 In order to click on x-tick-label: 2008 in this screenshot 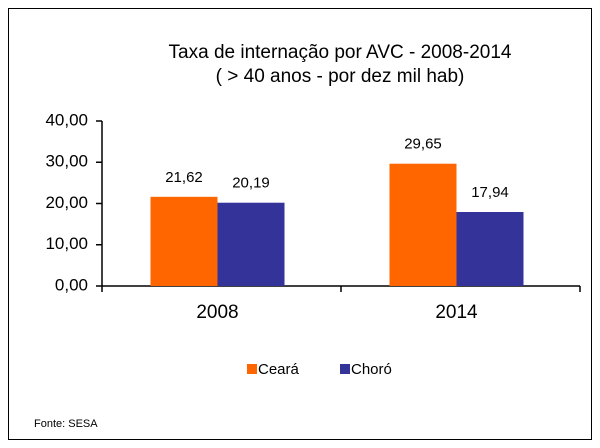, I will do `click(217, 312)`.